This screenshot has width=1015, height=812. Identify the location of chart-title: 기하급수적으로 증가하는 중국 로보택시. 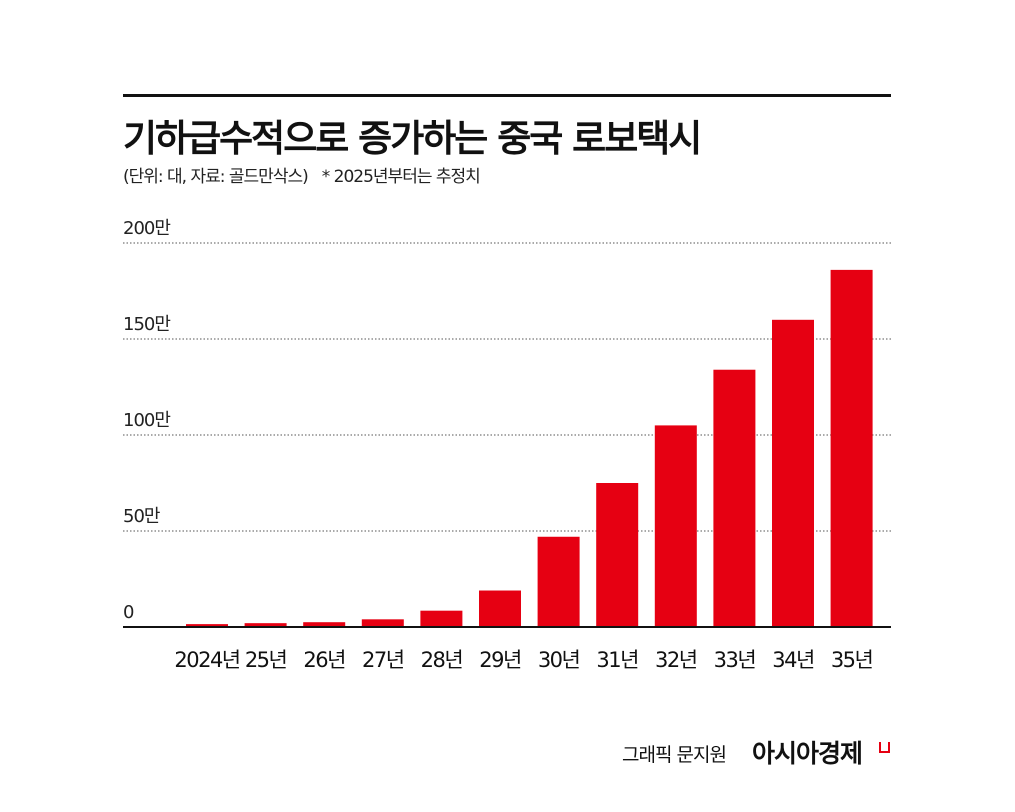
(412, 138).